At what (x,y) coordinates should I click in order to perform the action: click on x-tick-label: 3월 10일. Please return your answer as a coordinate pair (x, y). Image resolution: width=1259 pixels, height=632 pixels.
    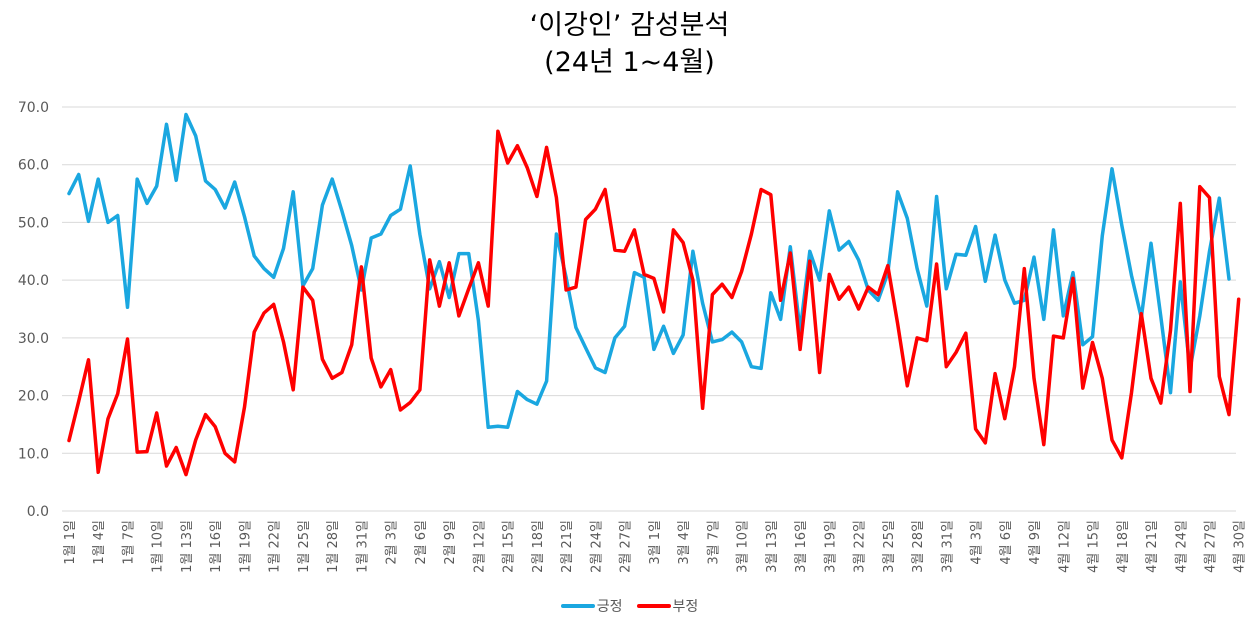
    Looking at the image, I should click on (743, 546).